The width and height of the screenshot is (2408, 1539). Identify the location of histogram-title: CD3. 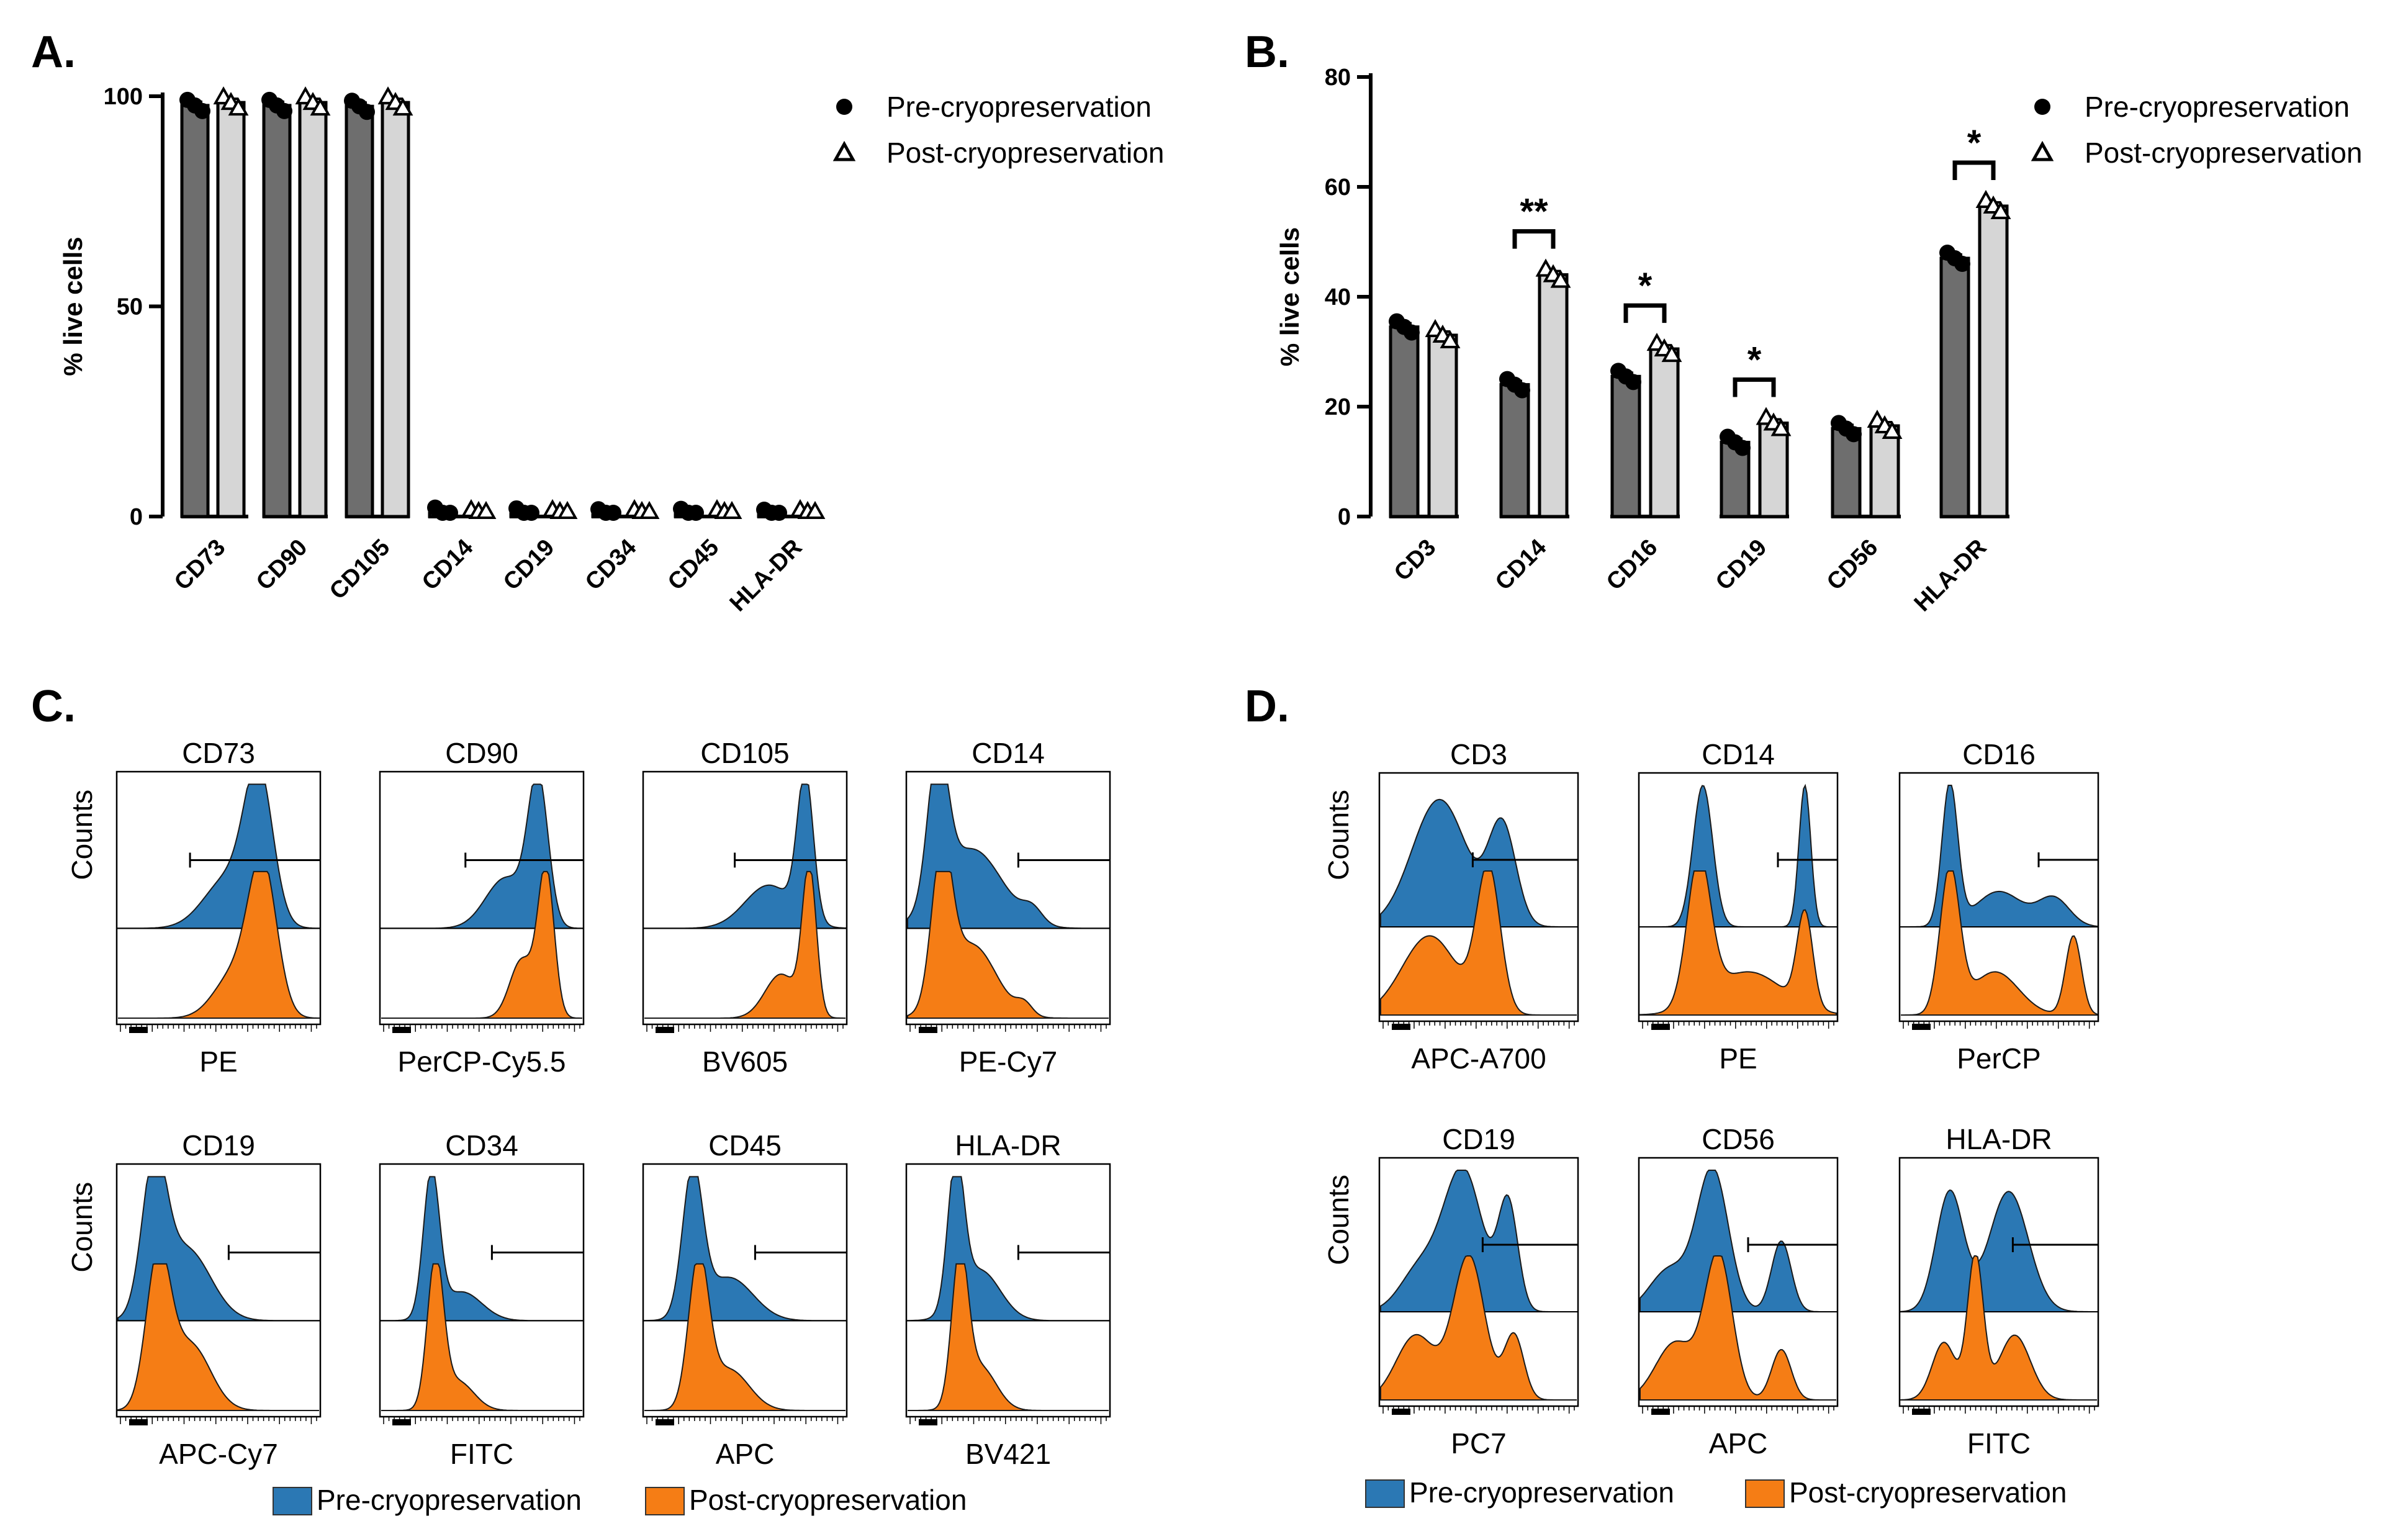
(1479, 754).